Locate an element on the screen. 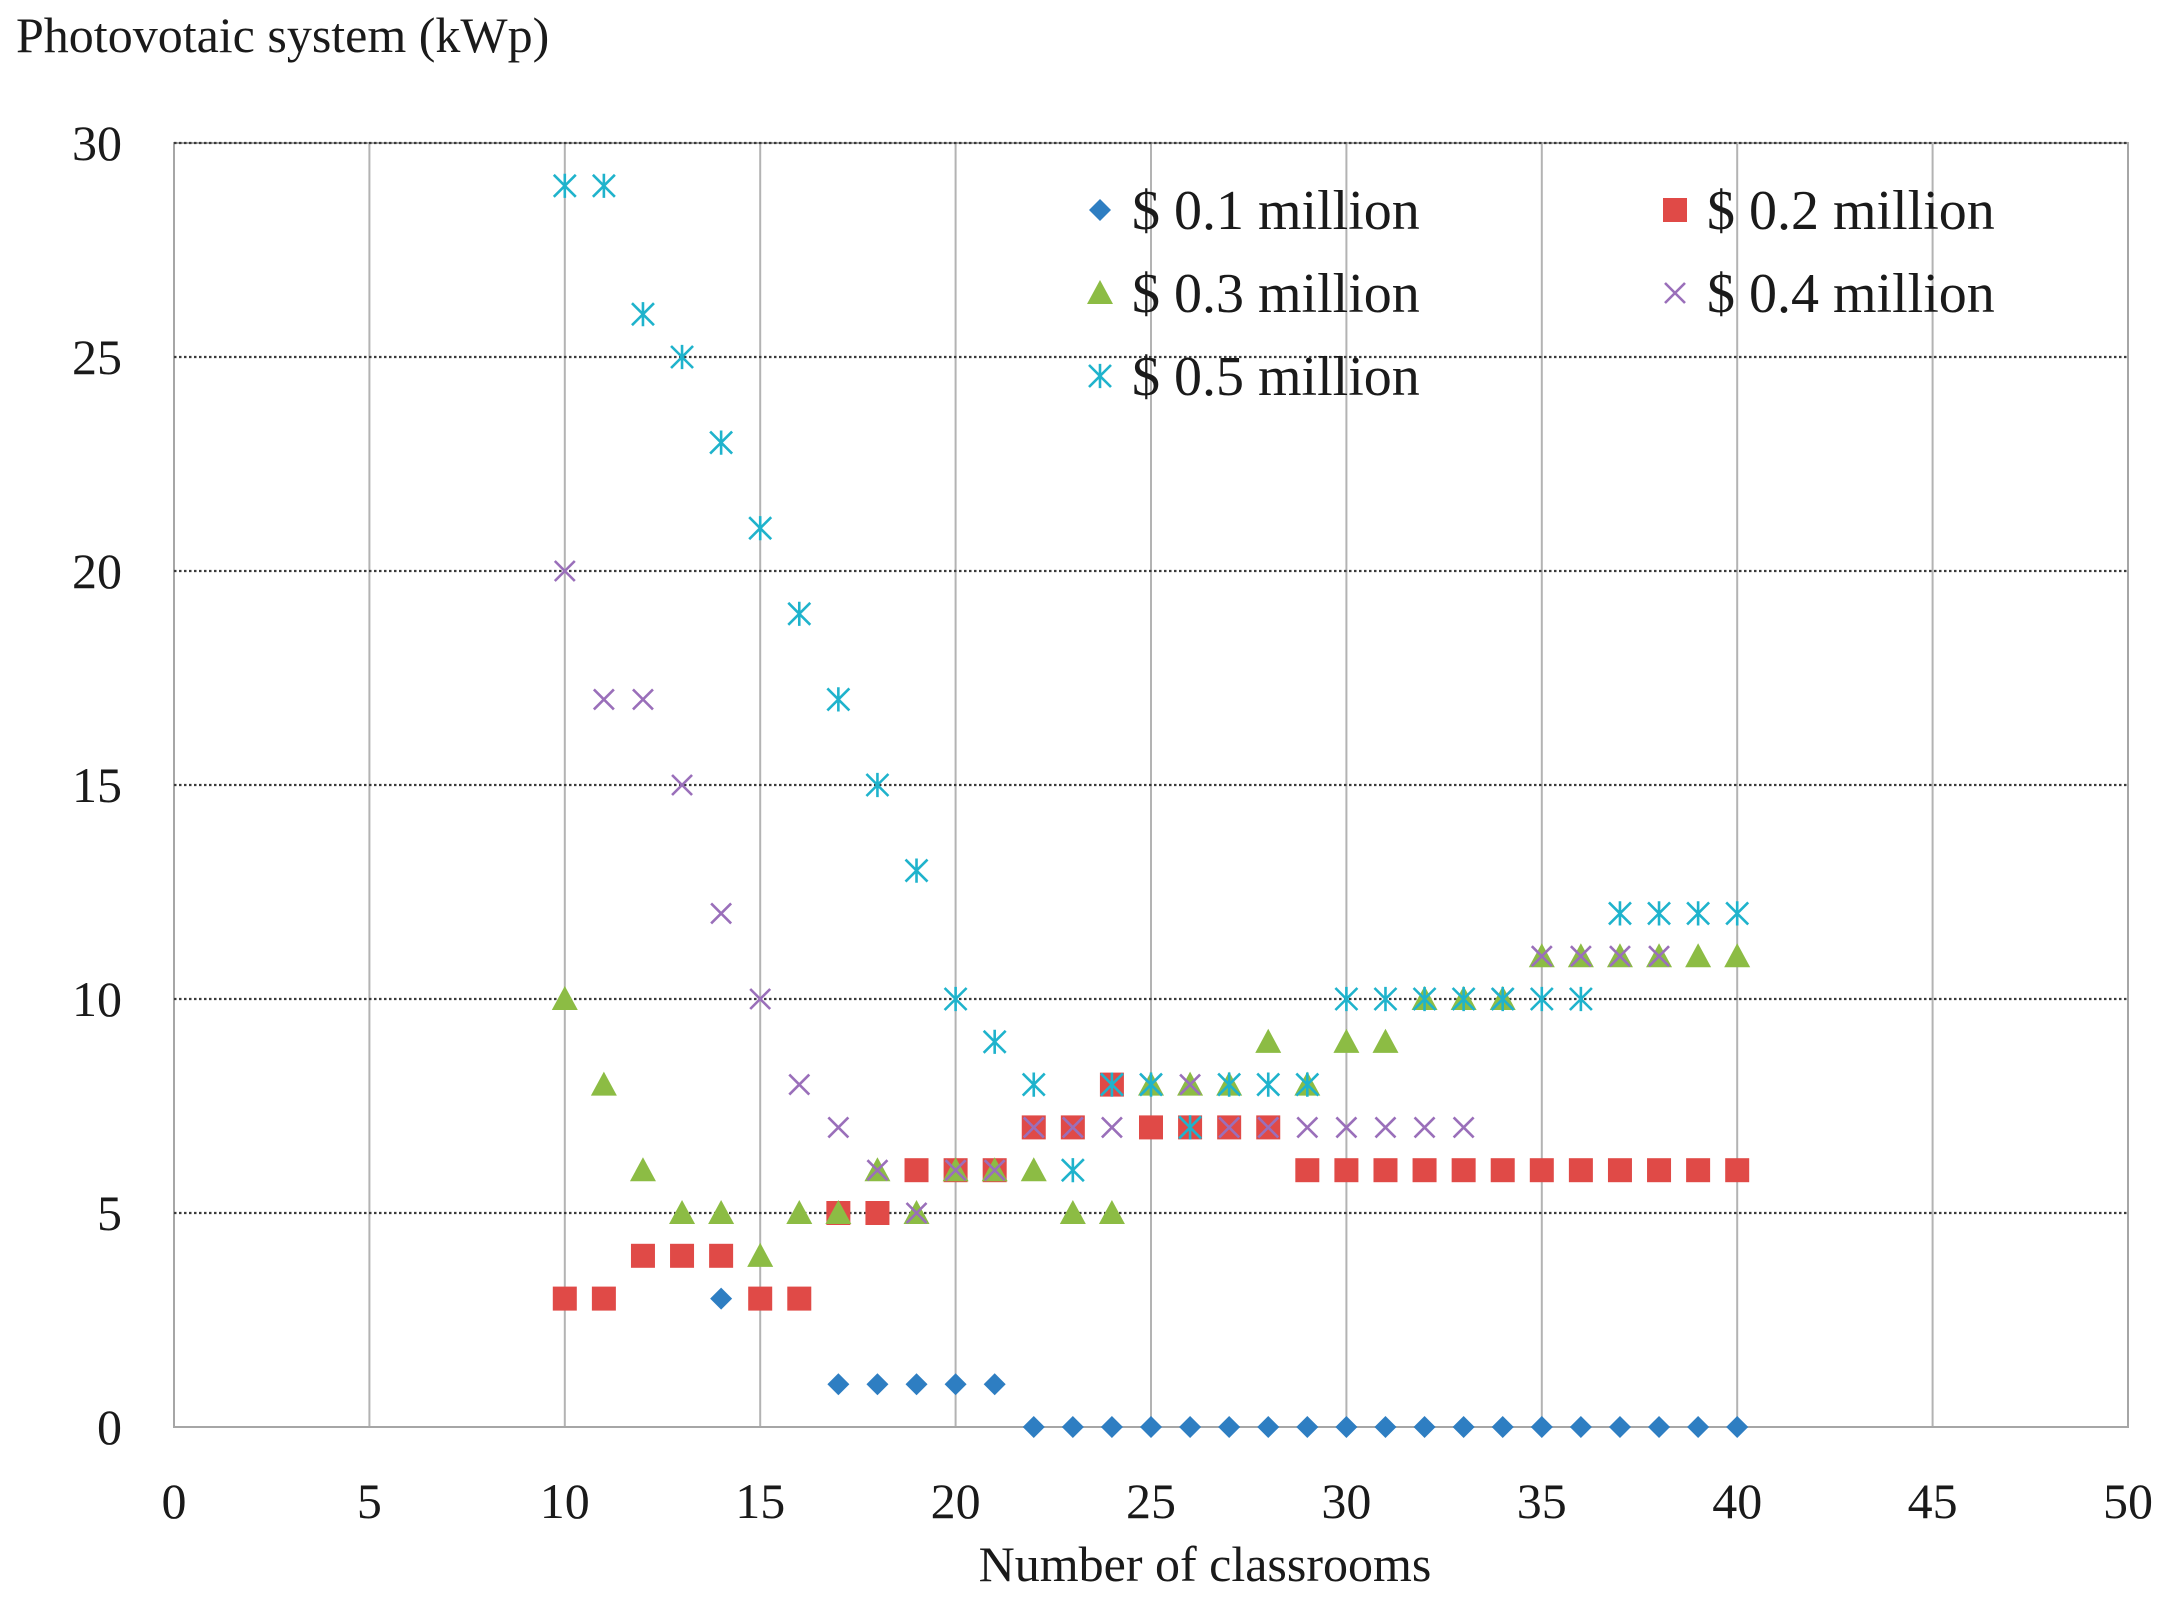 The height and width of the screenshot is (1612, 2166). legend-item: $ 0.4 million is located at coordinates (1829, 294).